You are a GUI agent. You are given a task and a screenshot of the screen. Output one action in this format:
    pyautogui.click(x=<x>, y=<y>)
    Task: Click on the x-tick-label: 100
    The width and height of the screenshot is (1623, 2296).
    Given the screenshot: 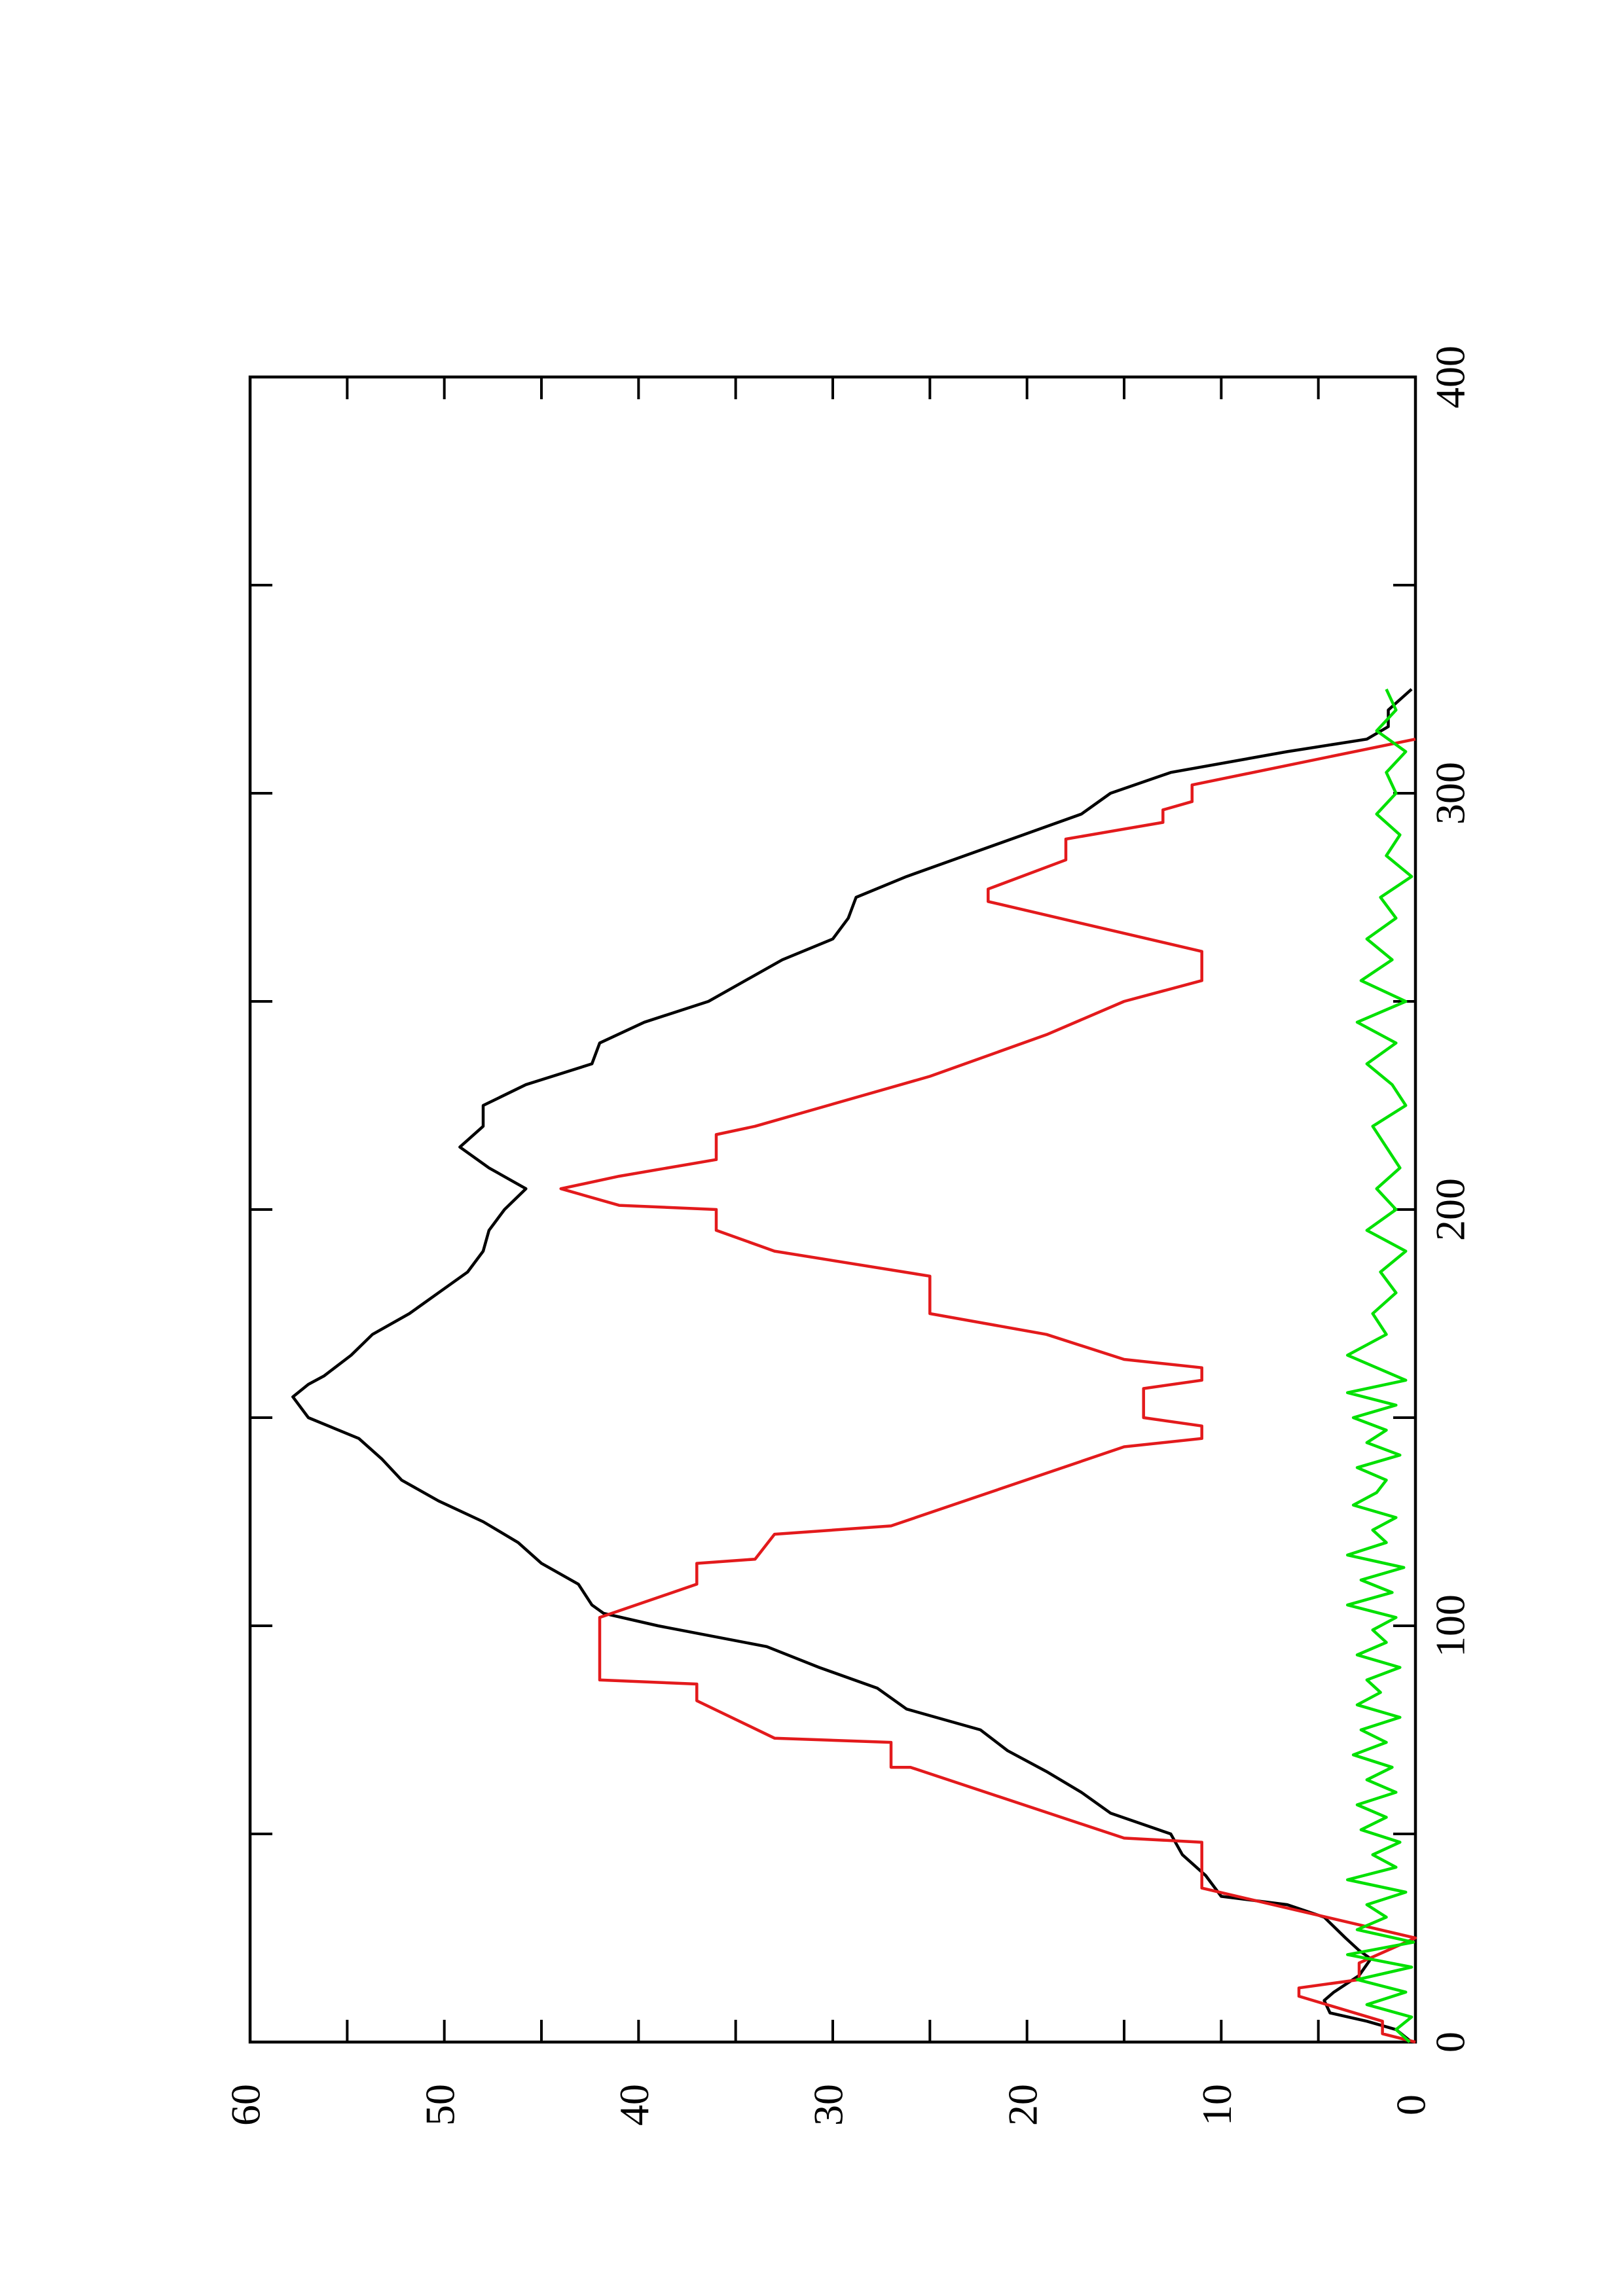 What is the action you would take?
    pyautogui.click(x=1450, y=1625)
    